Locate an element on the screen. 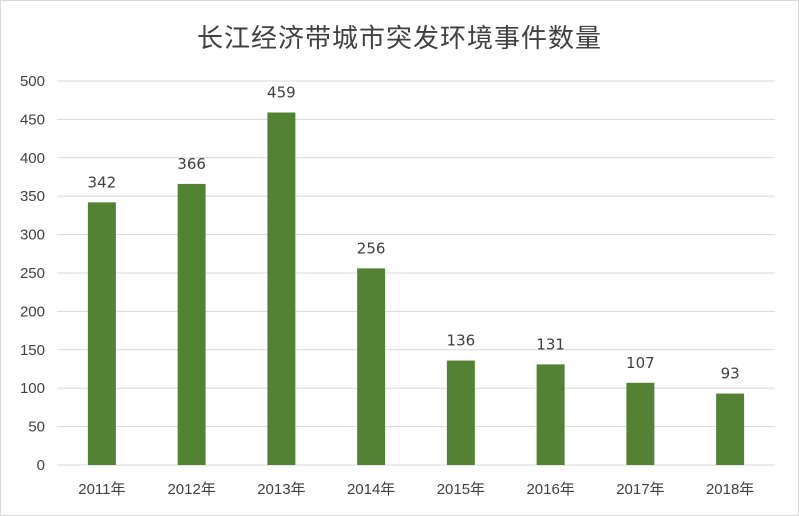 The width and height of the screenshot is (799, 516). y-tick-label: 500 is located at coordinates (32, 81).